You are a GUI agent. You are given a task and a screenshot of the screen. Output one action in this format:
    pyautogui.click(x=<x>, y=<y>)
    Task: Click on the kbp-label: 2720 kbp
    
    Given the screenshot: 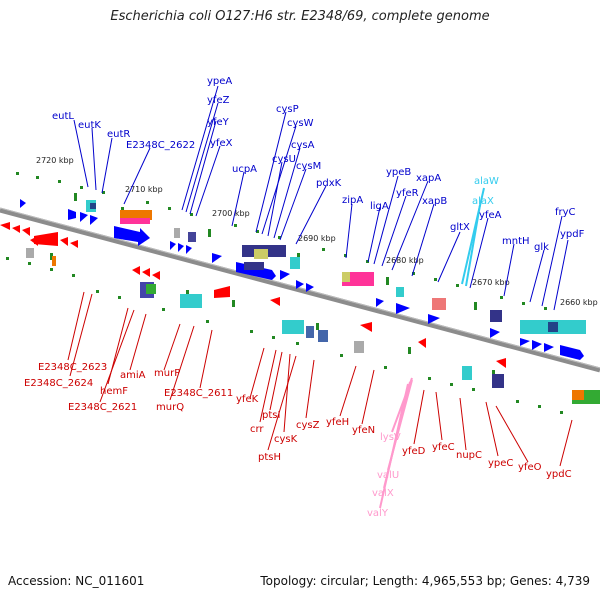 What is the action you would take?
    pyautogui.click(x=55, y=160)
    